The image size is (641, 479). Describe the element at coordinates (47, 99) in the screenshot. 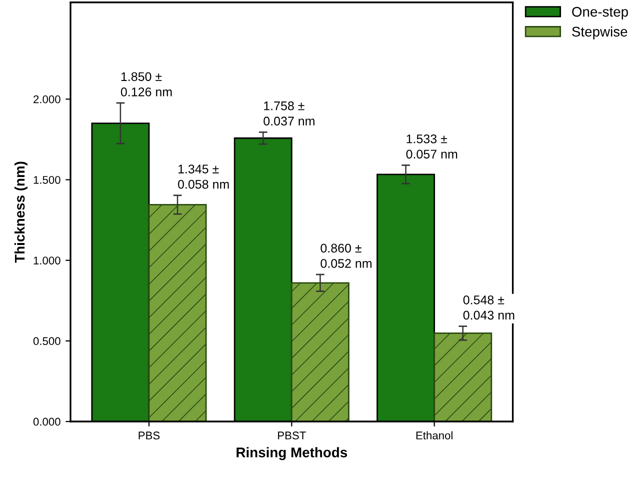

I see `y-tick-label: 2.000` at that location.